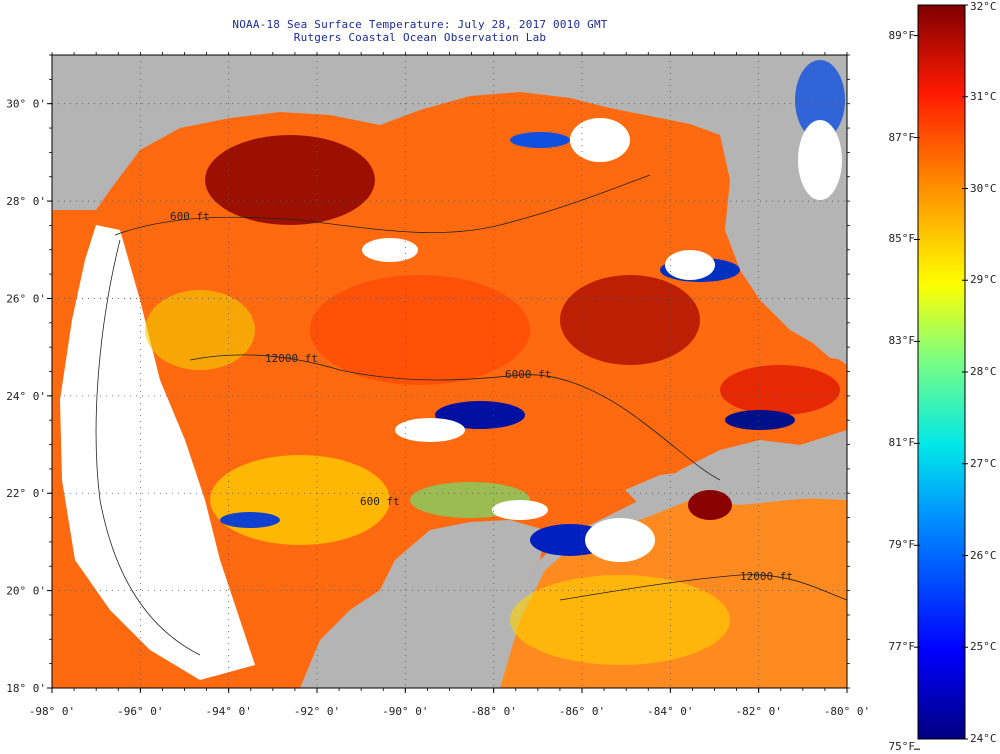 The image size is (1000, 754). What do you see at coordinates (983, 738) in the screenshot?
I see `colorbar-celsius-label: 24°C` at bounding box center [983, 738].